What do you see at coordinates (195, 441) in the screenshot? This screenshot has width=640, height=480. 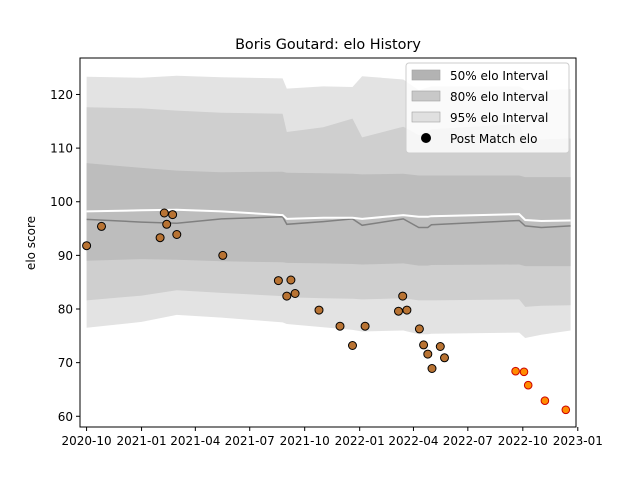 I see `x-tick-label: 2021-04` at bounding box center [195, 441].